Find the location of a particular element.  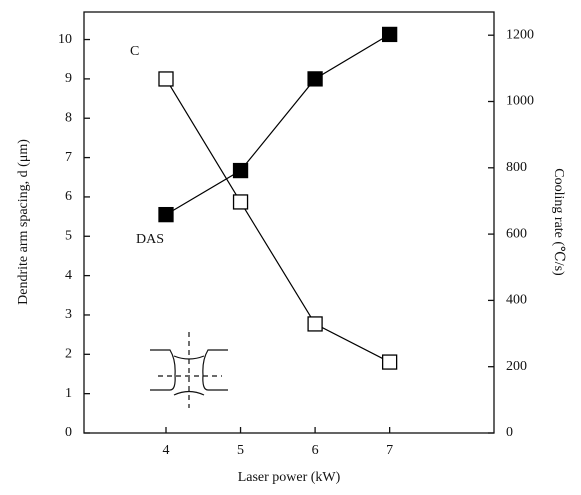

y2-tick-label: 800 is located at coordinates (516, 167).